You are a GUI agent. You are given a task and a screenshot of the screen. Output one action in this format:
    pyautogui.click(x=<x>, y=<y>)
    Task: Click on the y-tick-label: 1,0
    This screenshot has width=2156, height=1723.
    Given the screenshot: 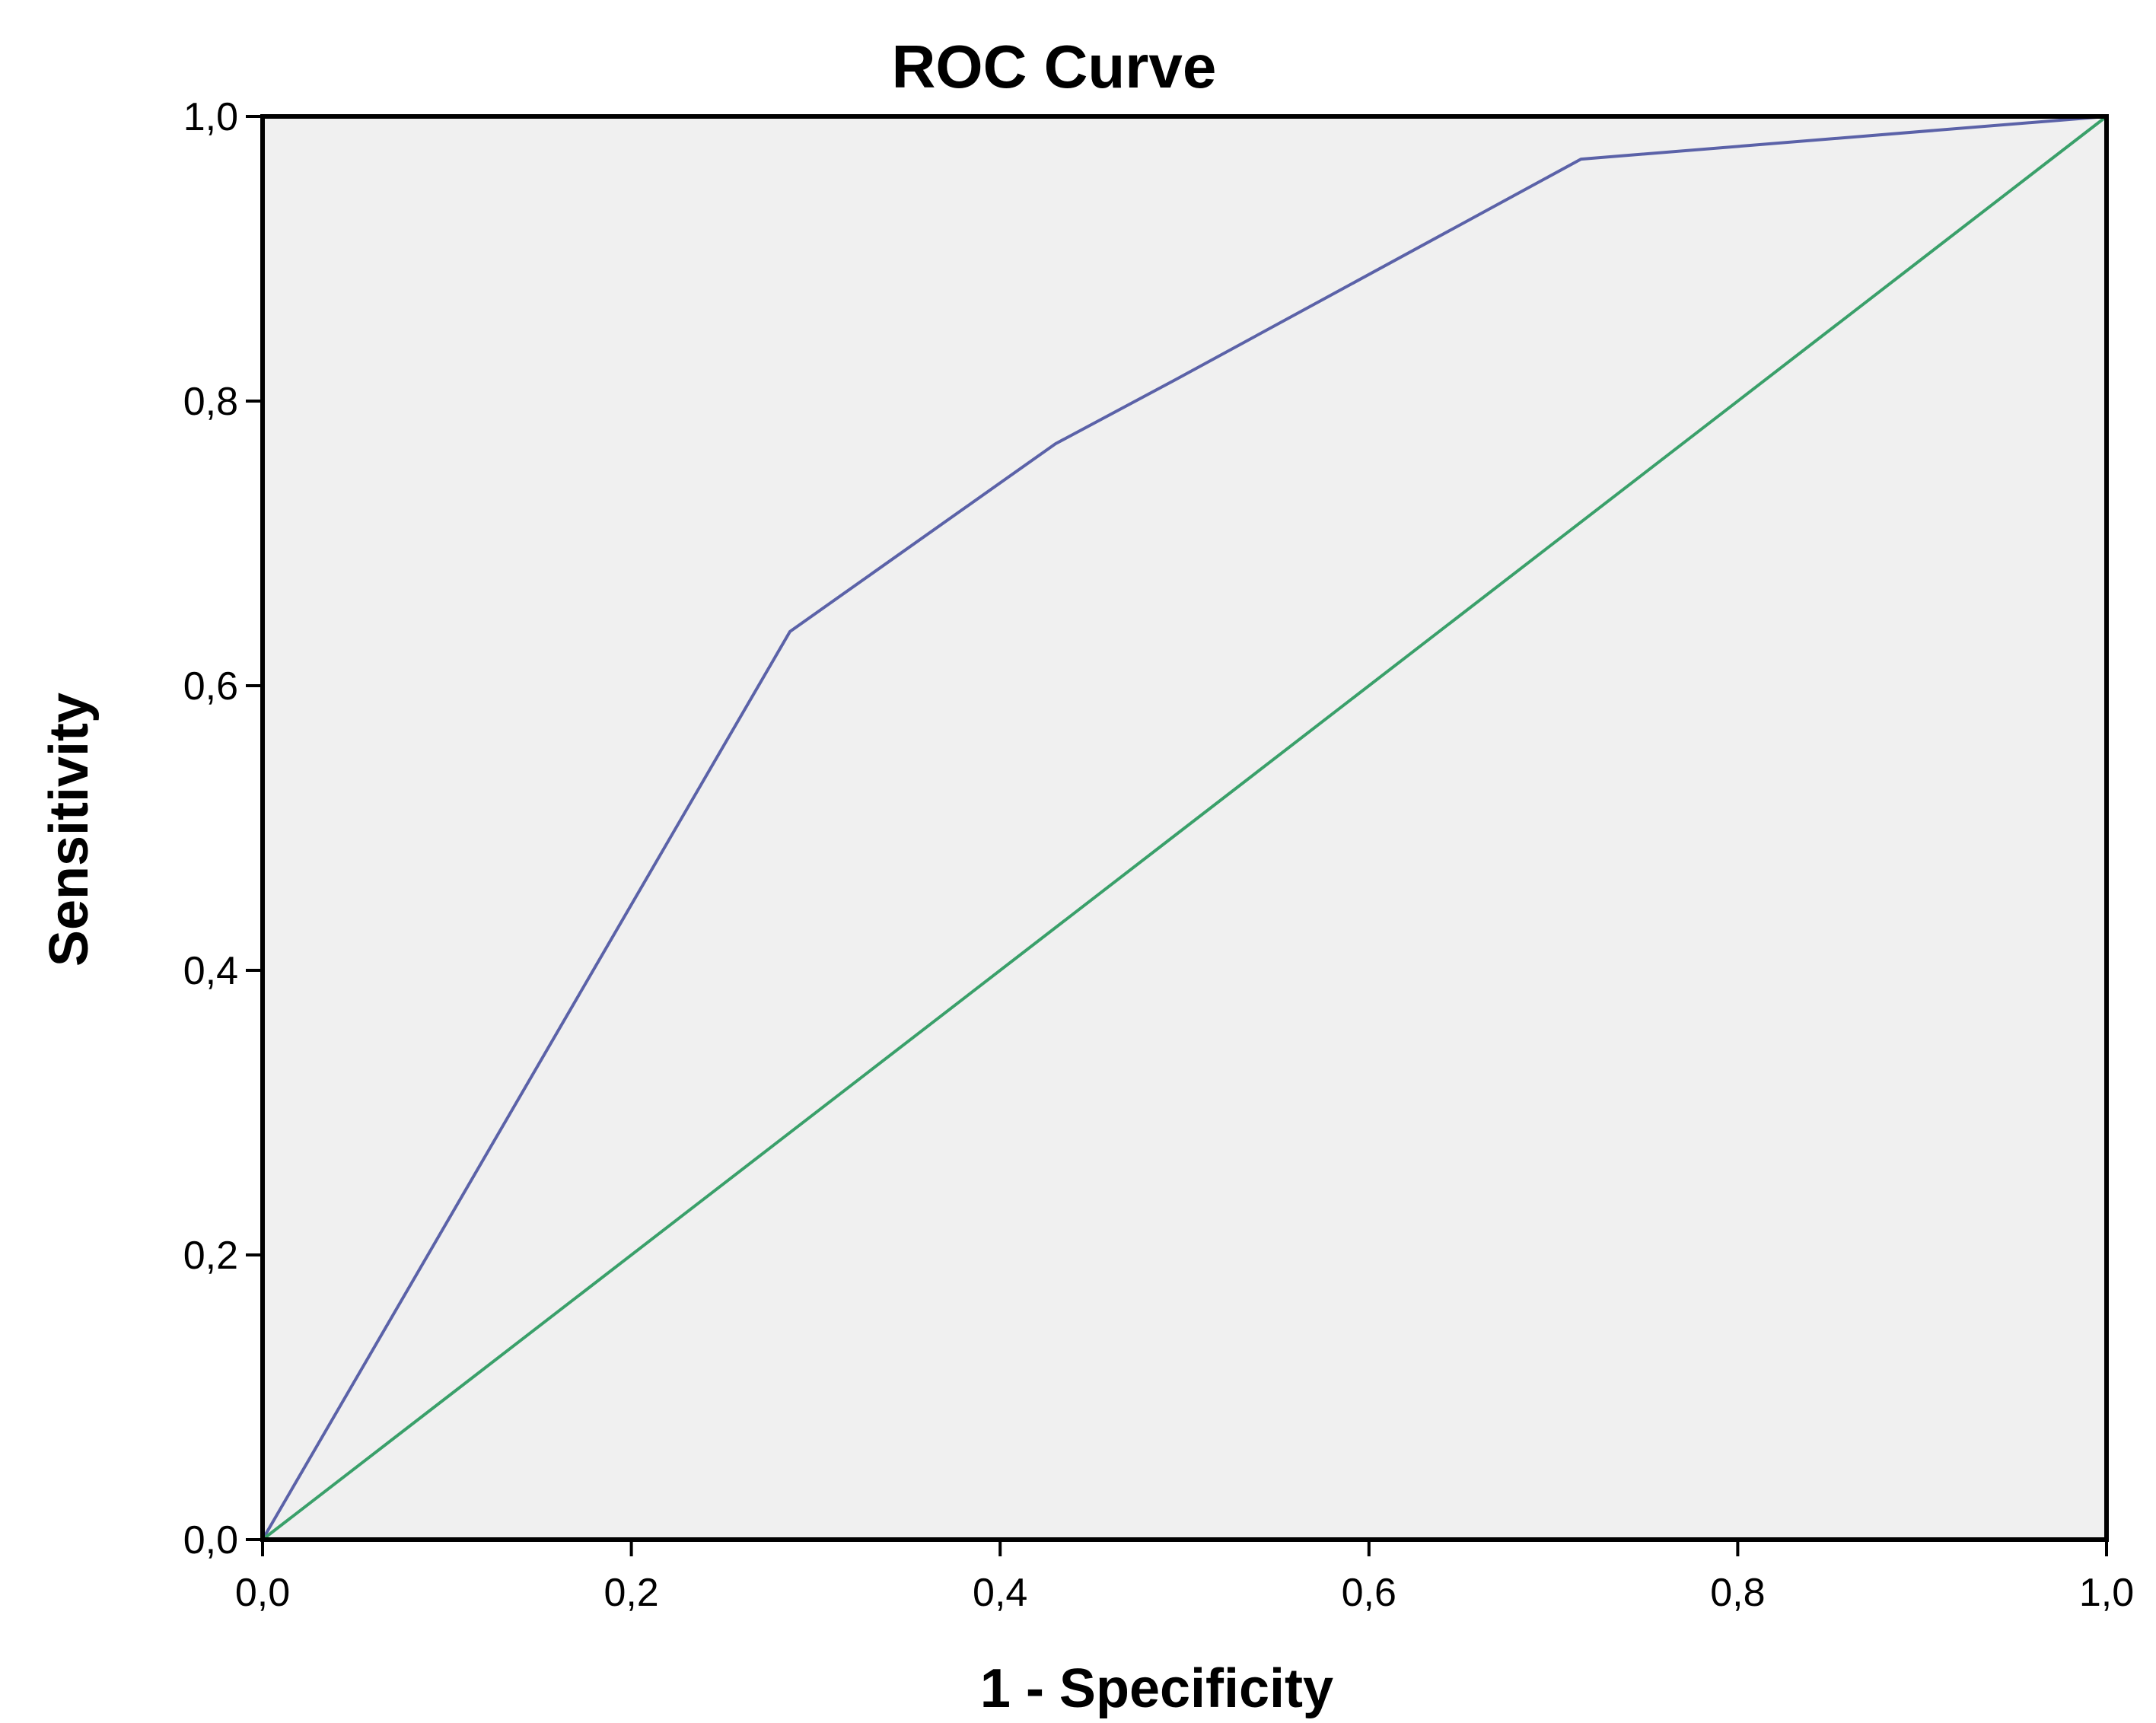 What is the action you would take?
    pyautogui.click(x=210, y=117)
    